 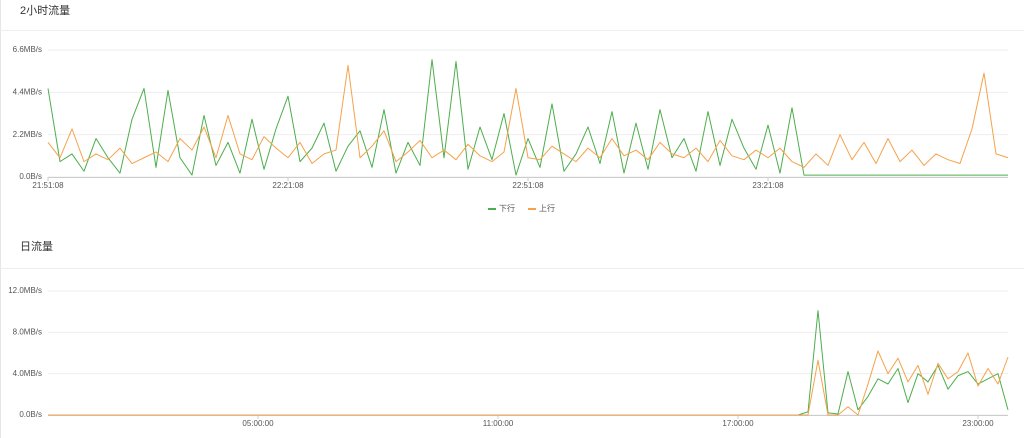 What do you see at coordinates (27, 49) in the screenshot?
I see `y-tick-label: 6.6MB/s` at bounding box center [27, 49].